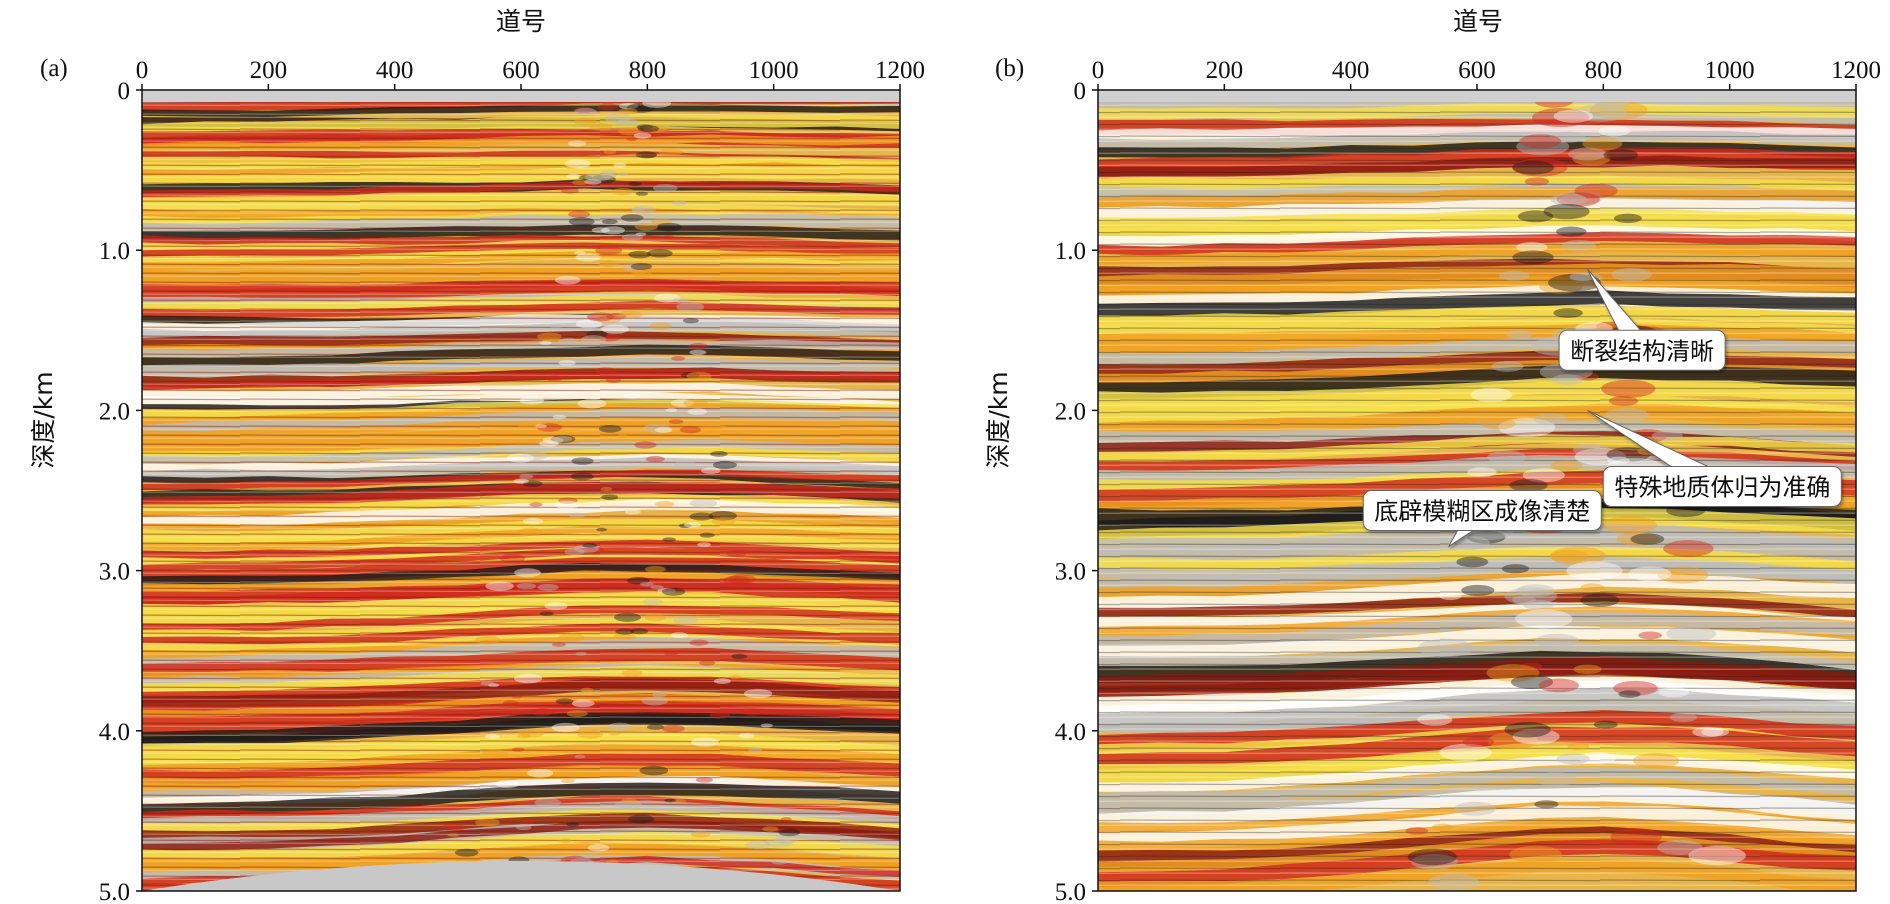  What do you see at coordinates (521, 876) in the screenshot?
I see `grey-bottom-arc` at bounding box center [521, 876].